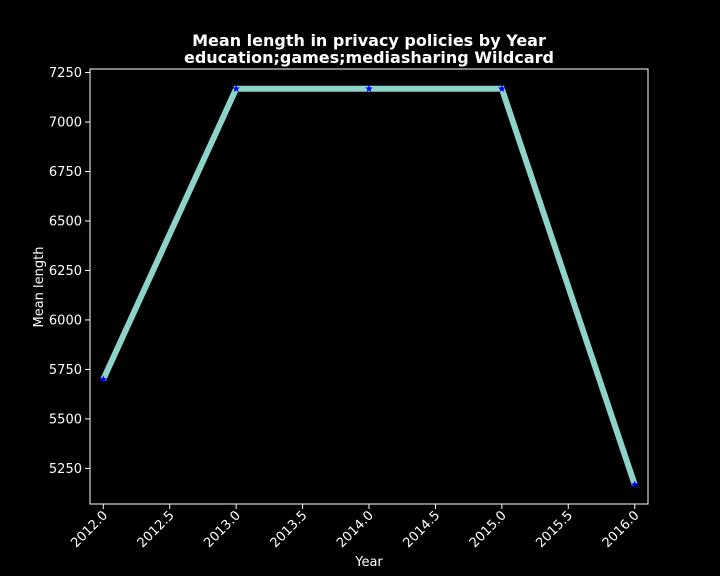  I want to click on y-tick-label: 7000, so click(65, 123).